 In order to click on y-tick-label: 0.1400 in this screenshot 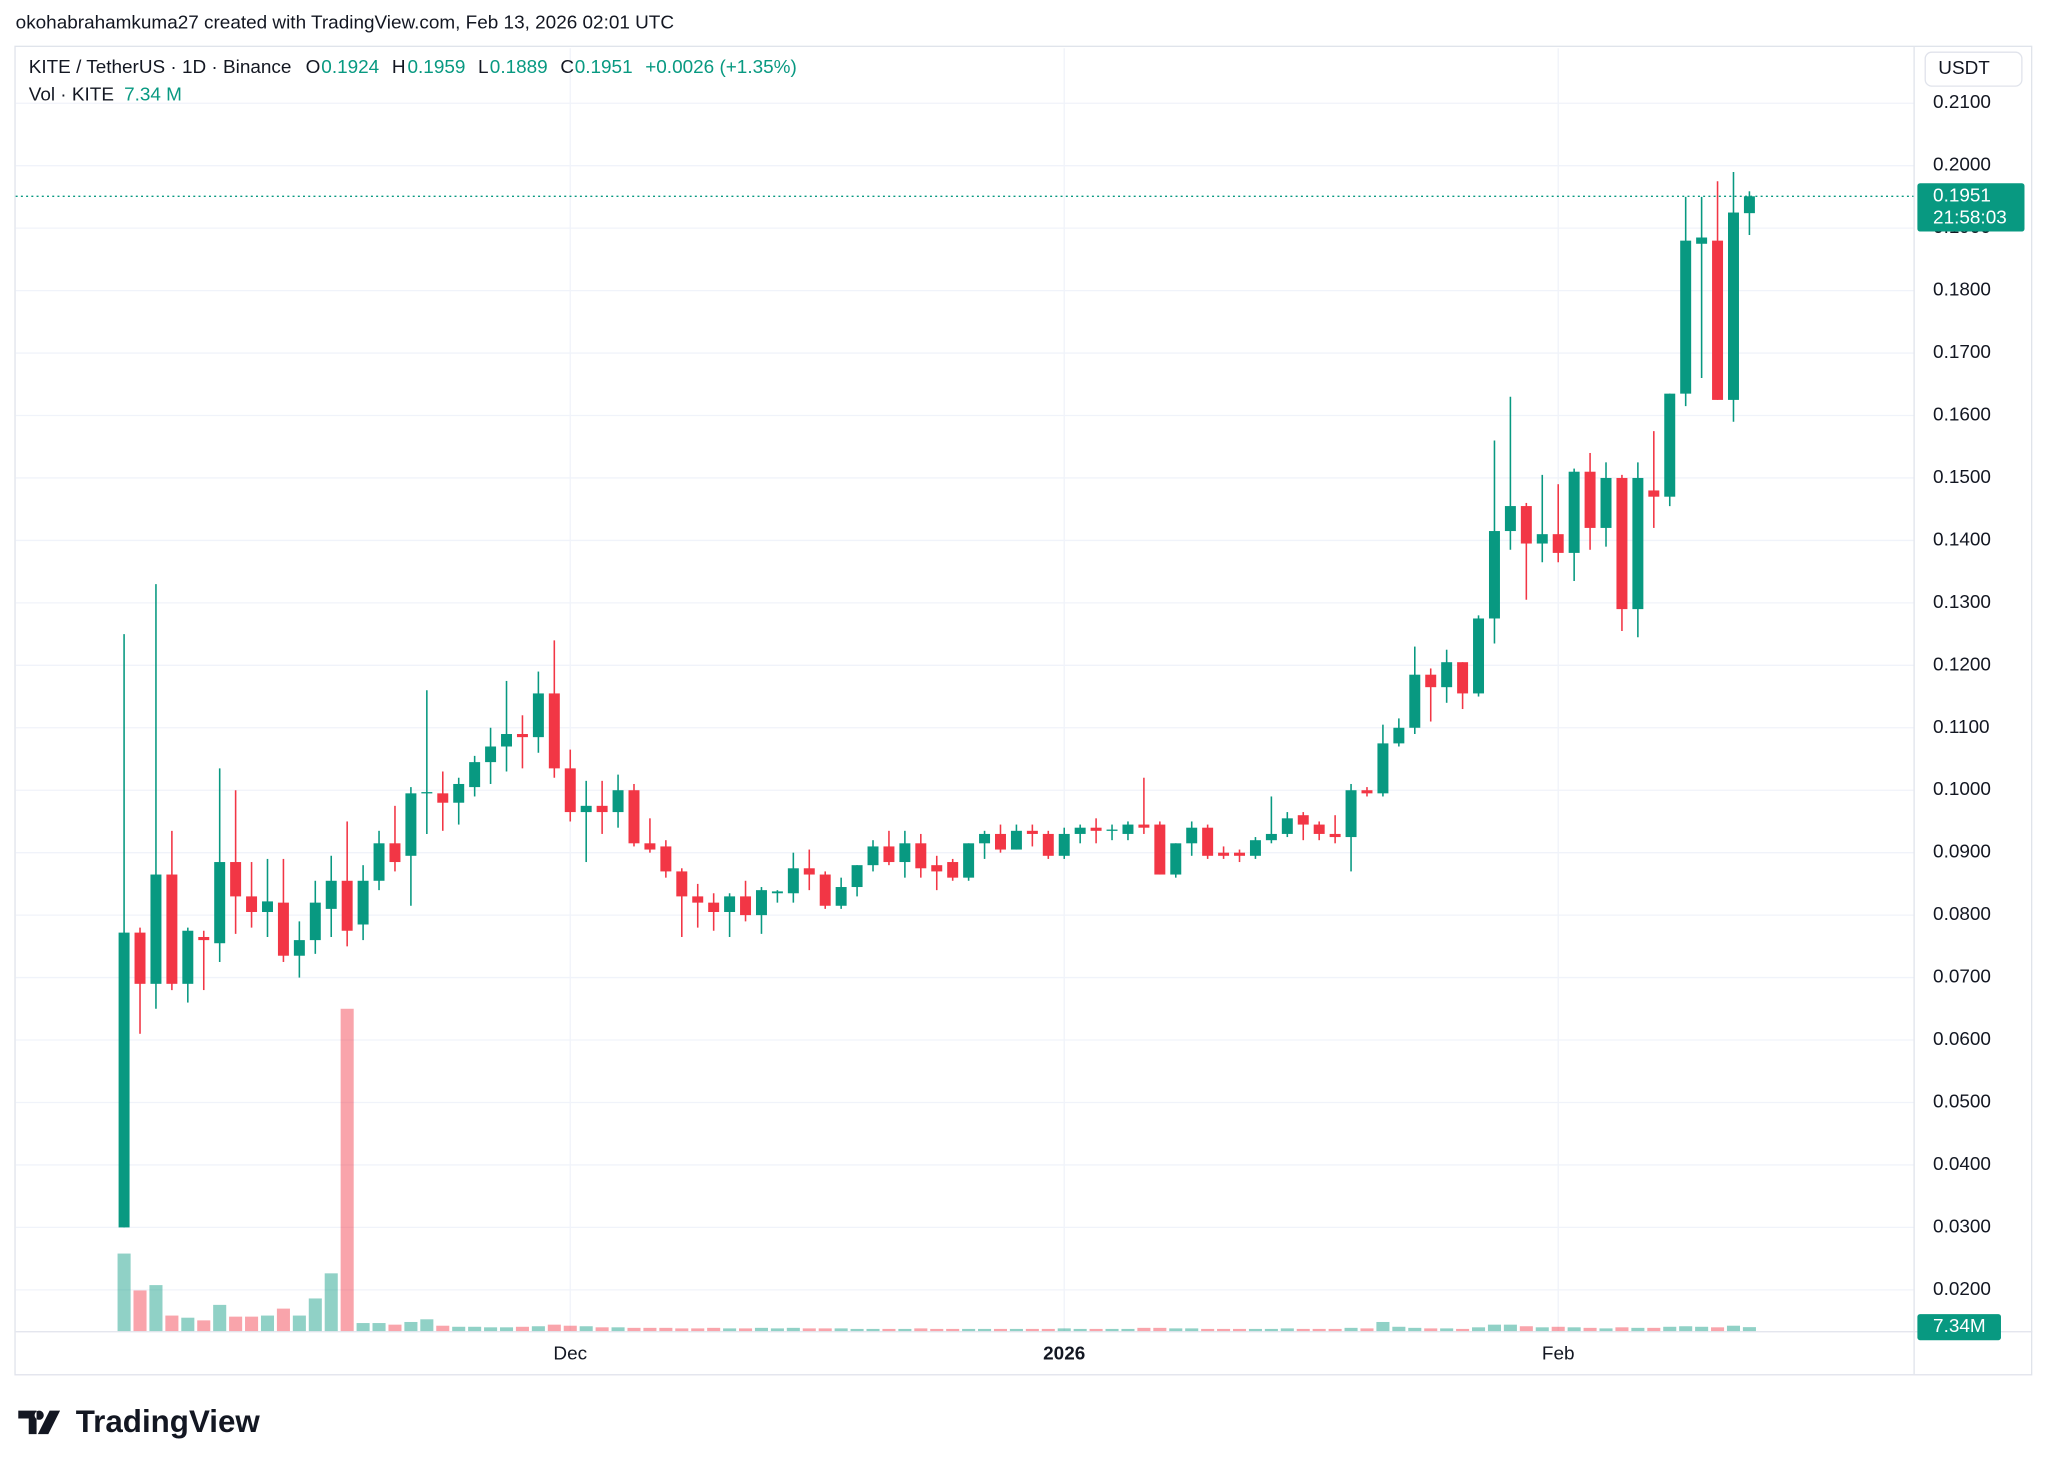, I will do `click(1962, 539)`.